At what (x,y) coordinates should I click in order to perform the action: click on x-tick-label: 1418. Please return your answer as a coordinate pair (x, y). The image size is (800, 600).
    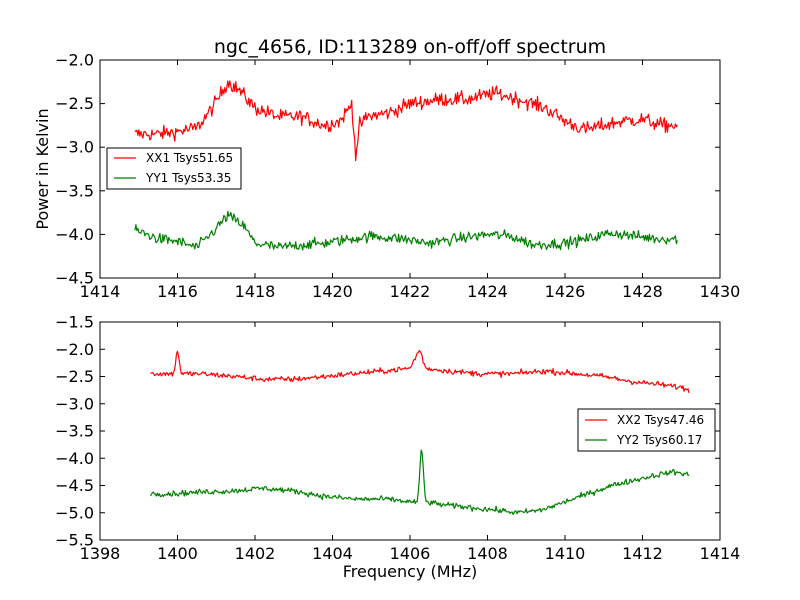
    Looking at the image, I should click on (255, 291).